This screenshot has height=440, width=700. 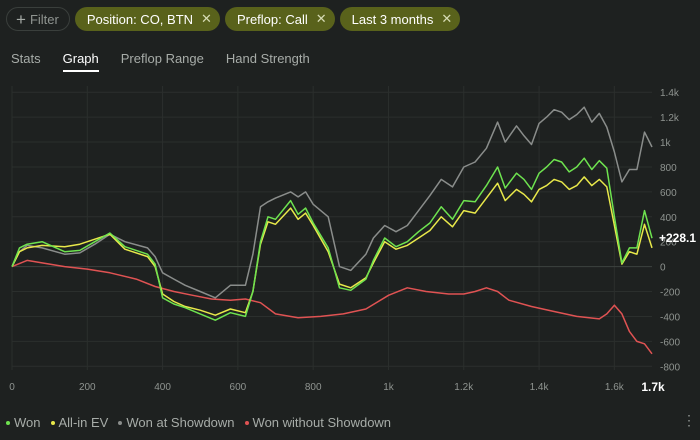 What do you see at coordinates (322, 422) in the screenshot?
I see `legend-label: Won without Showdown` at bounding box center [322, 422].